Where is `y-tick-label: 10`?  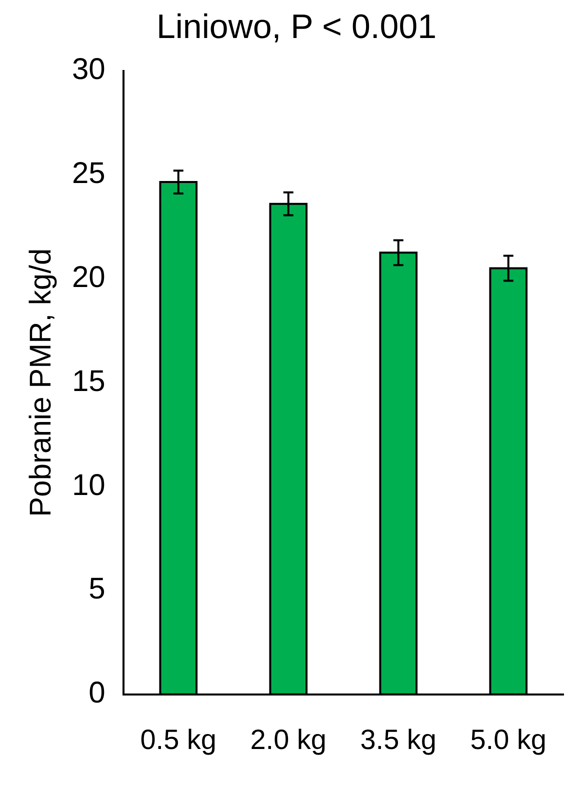 y-tick-label: 10 is located at coordinates (89, 485).